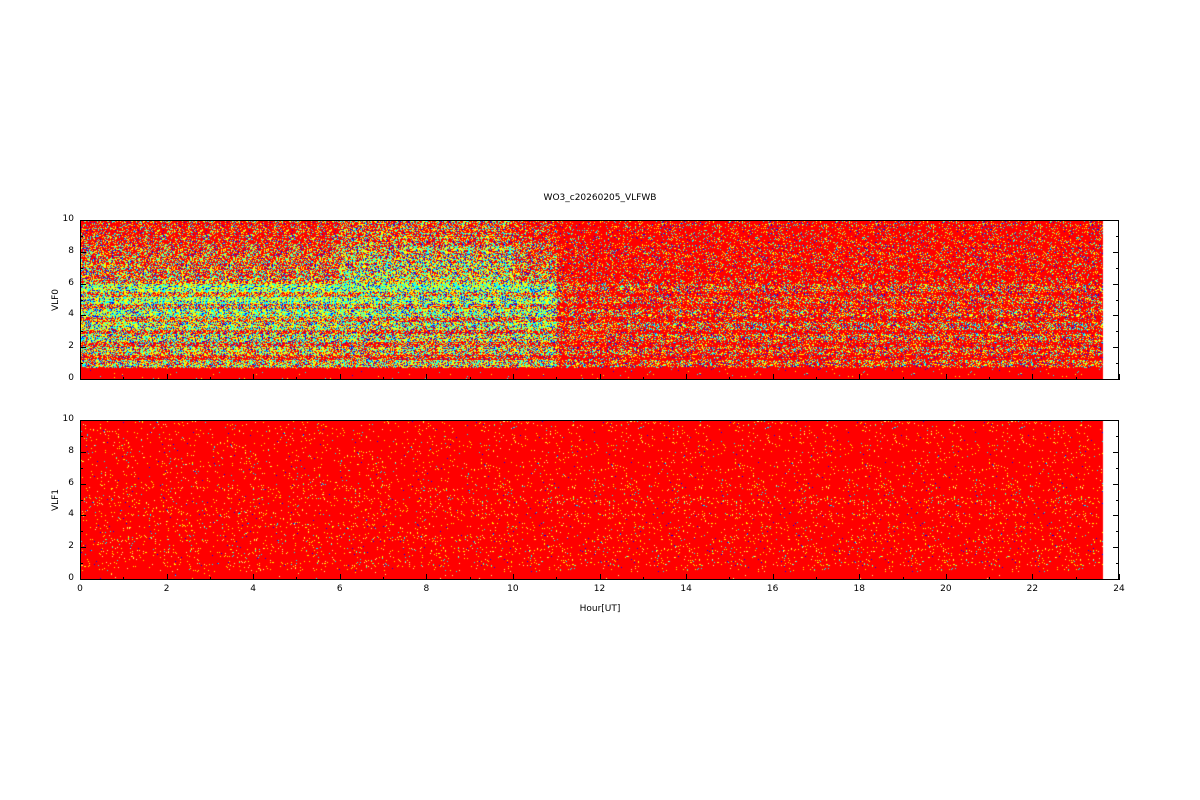 The image size is (1200, 800). Describe the element at coordinates (600, 609) in the screenshot. I see `x-axis-label: Hour[UT]` at that location.